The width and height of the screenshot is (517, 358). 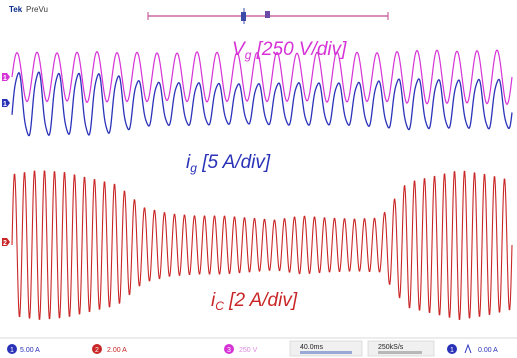 What do you see at coordinates (391, 347) in the screenshot?
I see `svg-text: 250kS/s` at bounding box center [391, 347].